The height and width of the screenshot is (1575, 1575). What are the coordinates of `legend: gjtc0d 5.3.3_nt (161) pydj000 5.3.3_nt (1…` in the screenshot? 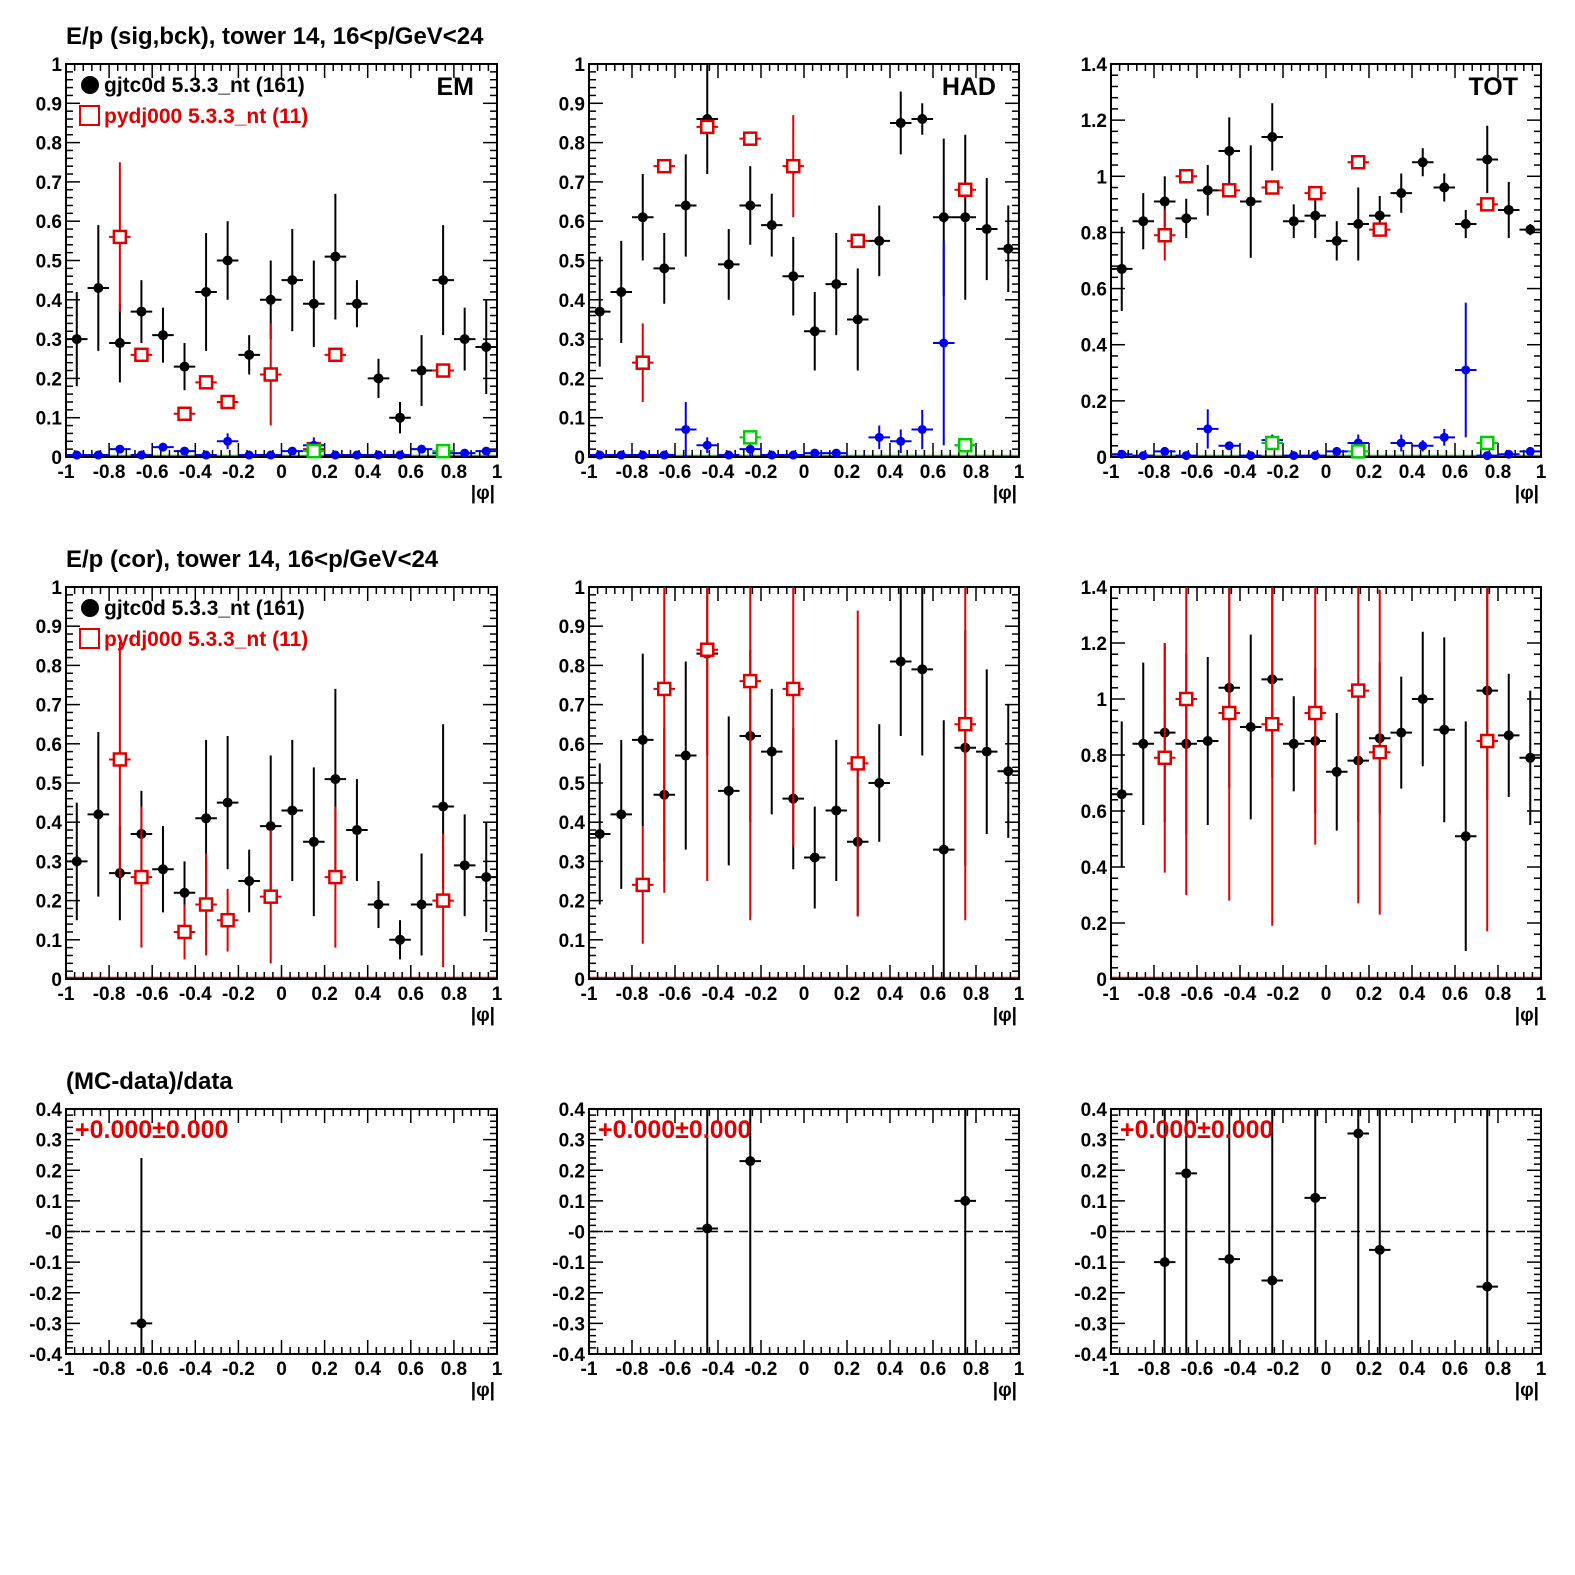 It's located at (193, 624).